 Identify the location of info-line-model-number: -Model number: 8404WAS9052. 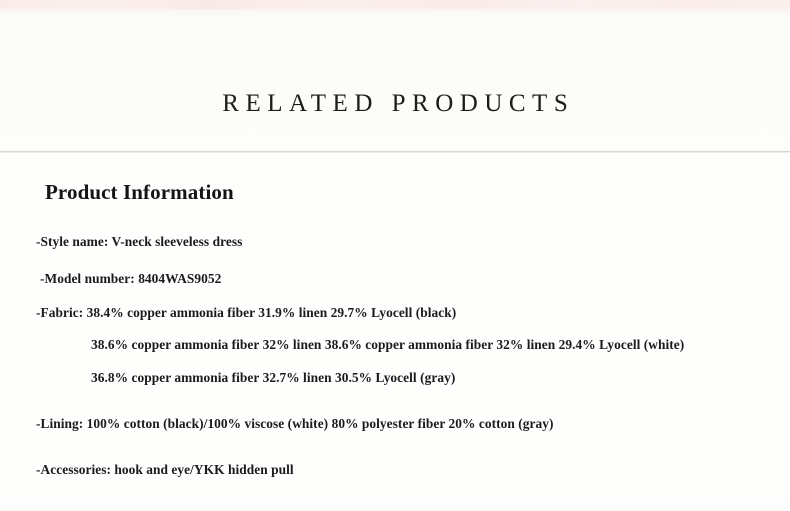
(131, 278).